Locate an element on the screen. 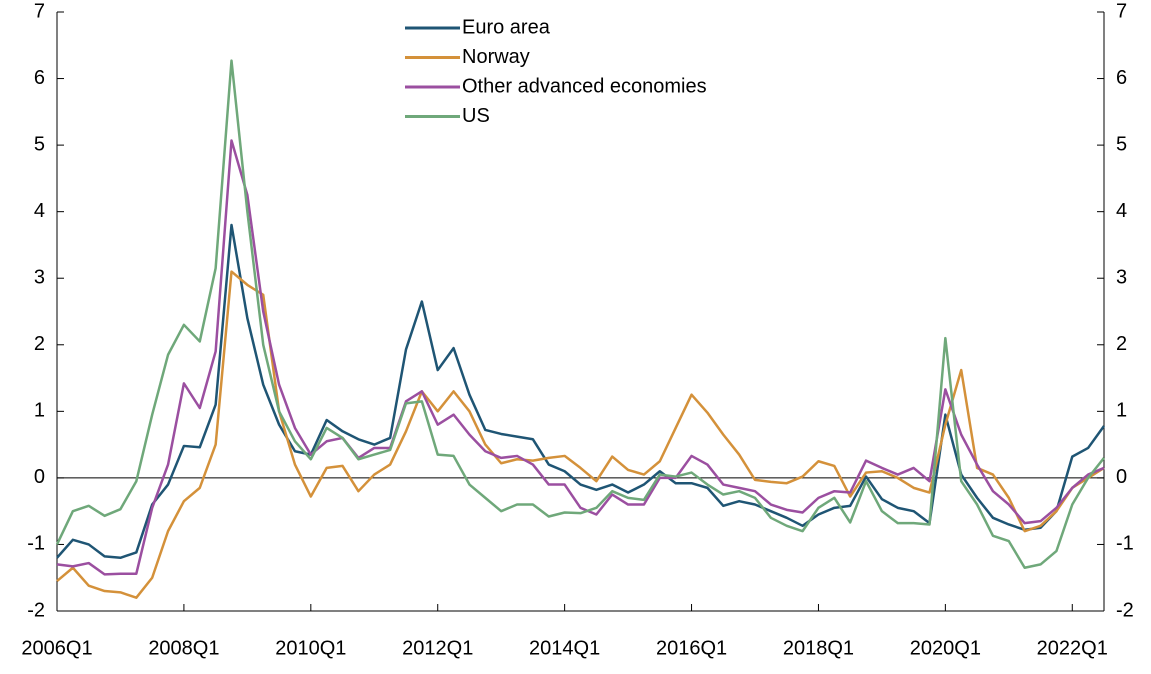  legend-label: Other advanced economies is located at coordinates (584, 86).